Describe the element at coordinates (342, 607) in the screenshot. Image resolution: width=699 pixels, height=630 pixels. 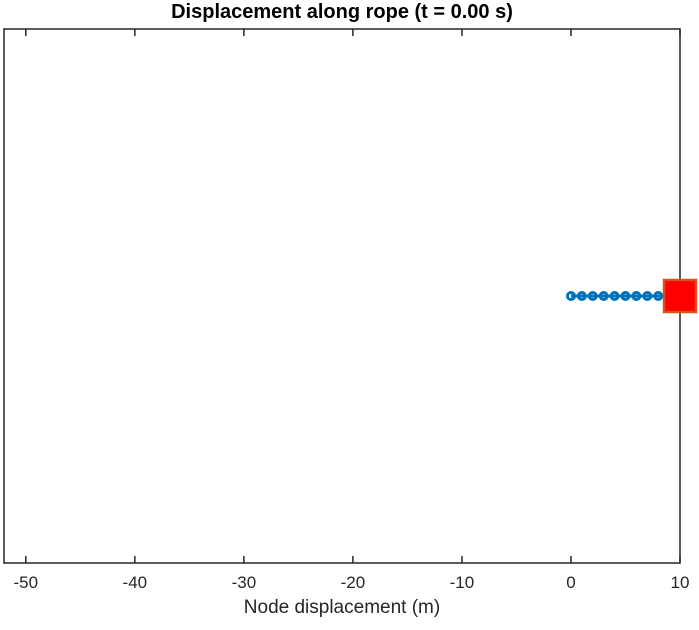
I see `x-axis-label: Node displacement (m)` at that location.